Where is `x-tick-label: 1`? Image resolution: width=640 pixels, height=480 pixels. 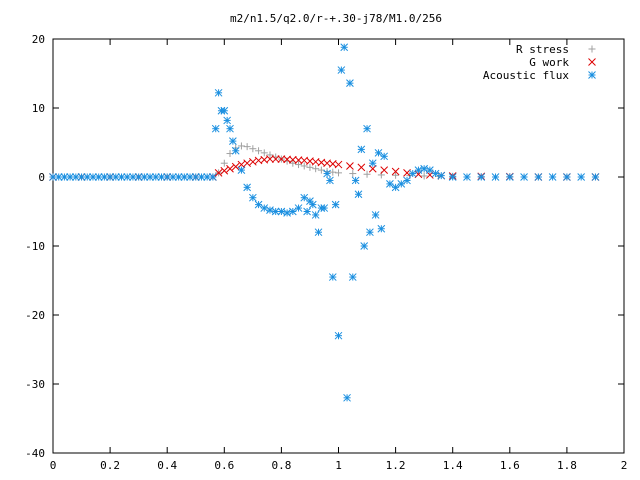 x-tick-label: 1 is located at coordinates (338, 465).